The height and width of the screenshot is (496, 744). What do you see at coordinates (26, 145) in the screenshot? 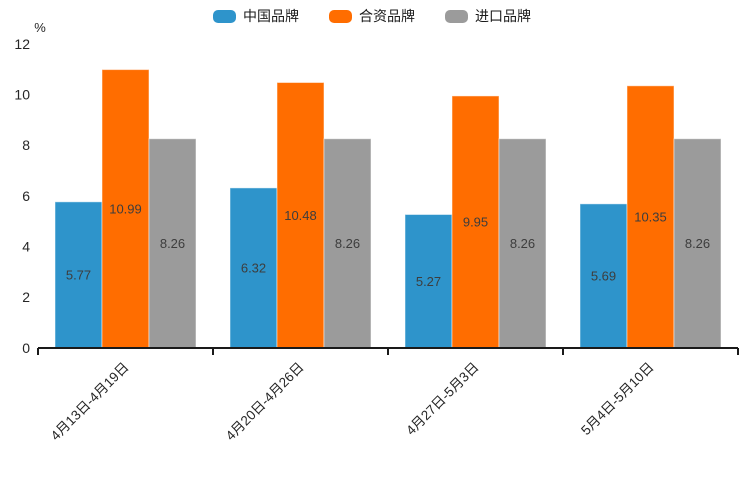
I see `y-tick-label: 8` at bounding box center [26, 145].